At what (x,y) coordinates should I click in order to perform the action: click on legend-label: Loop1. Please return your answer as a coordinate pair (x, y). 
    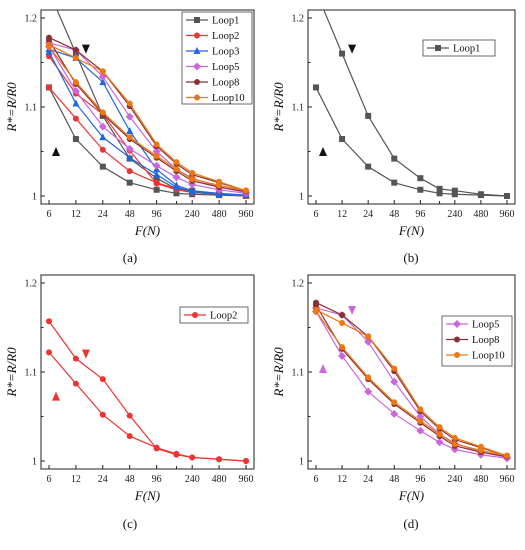
    Looking at the image, I should click on (225, 21).